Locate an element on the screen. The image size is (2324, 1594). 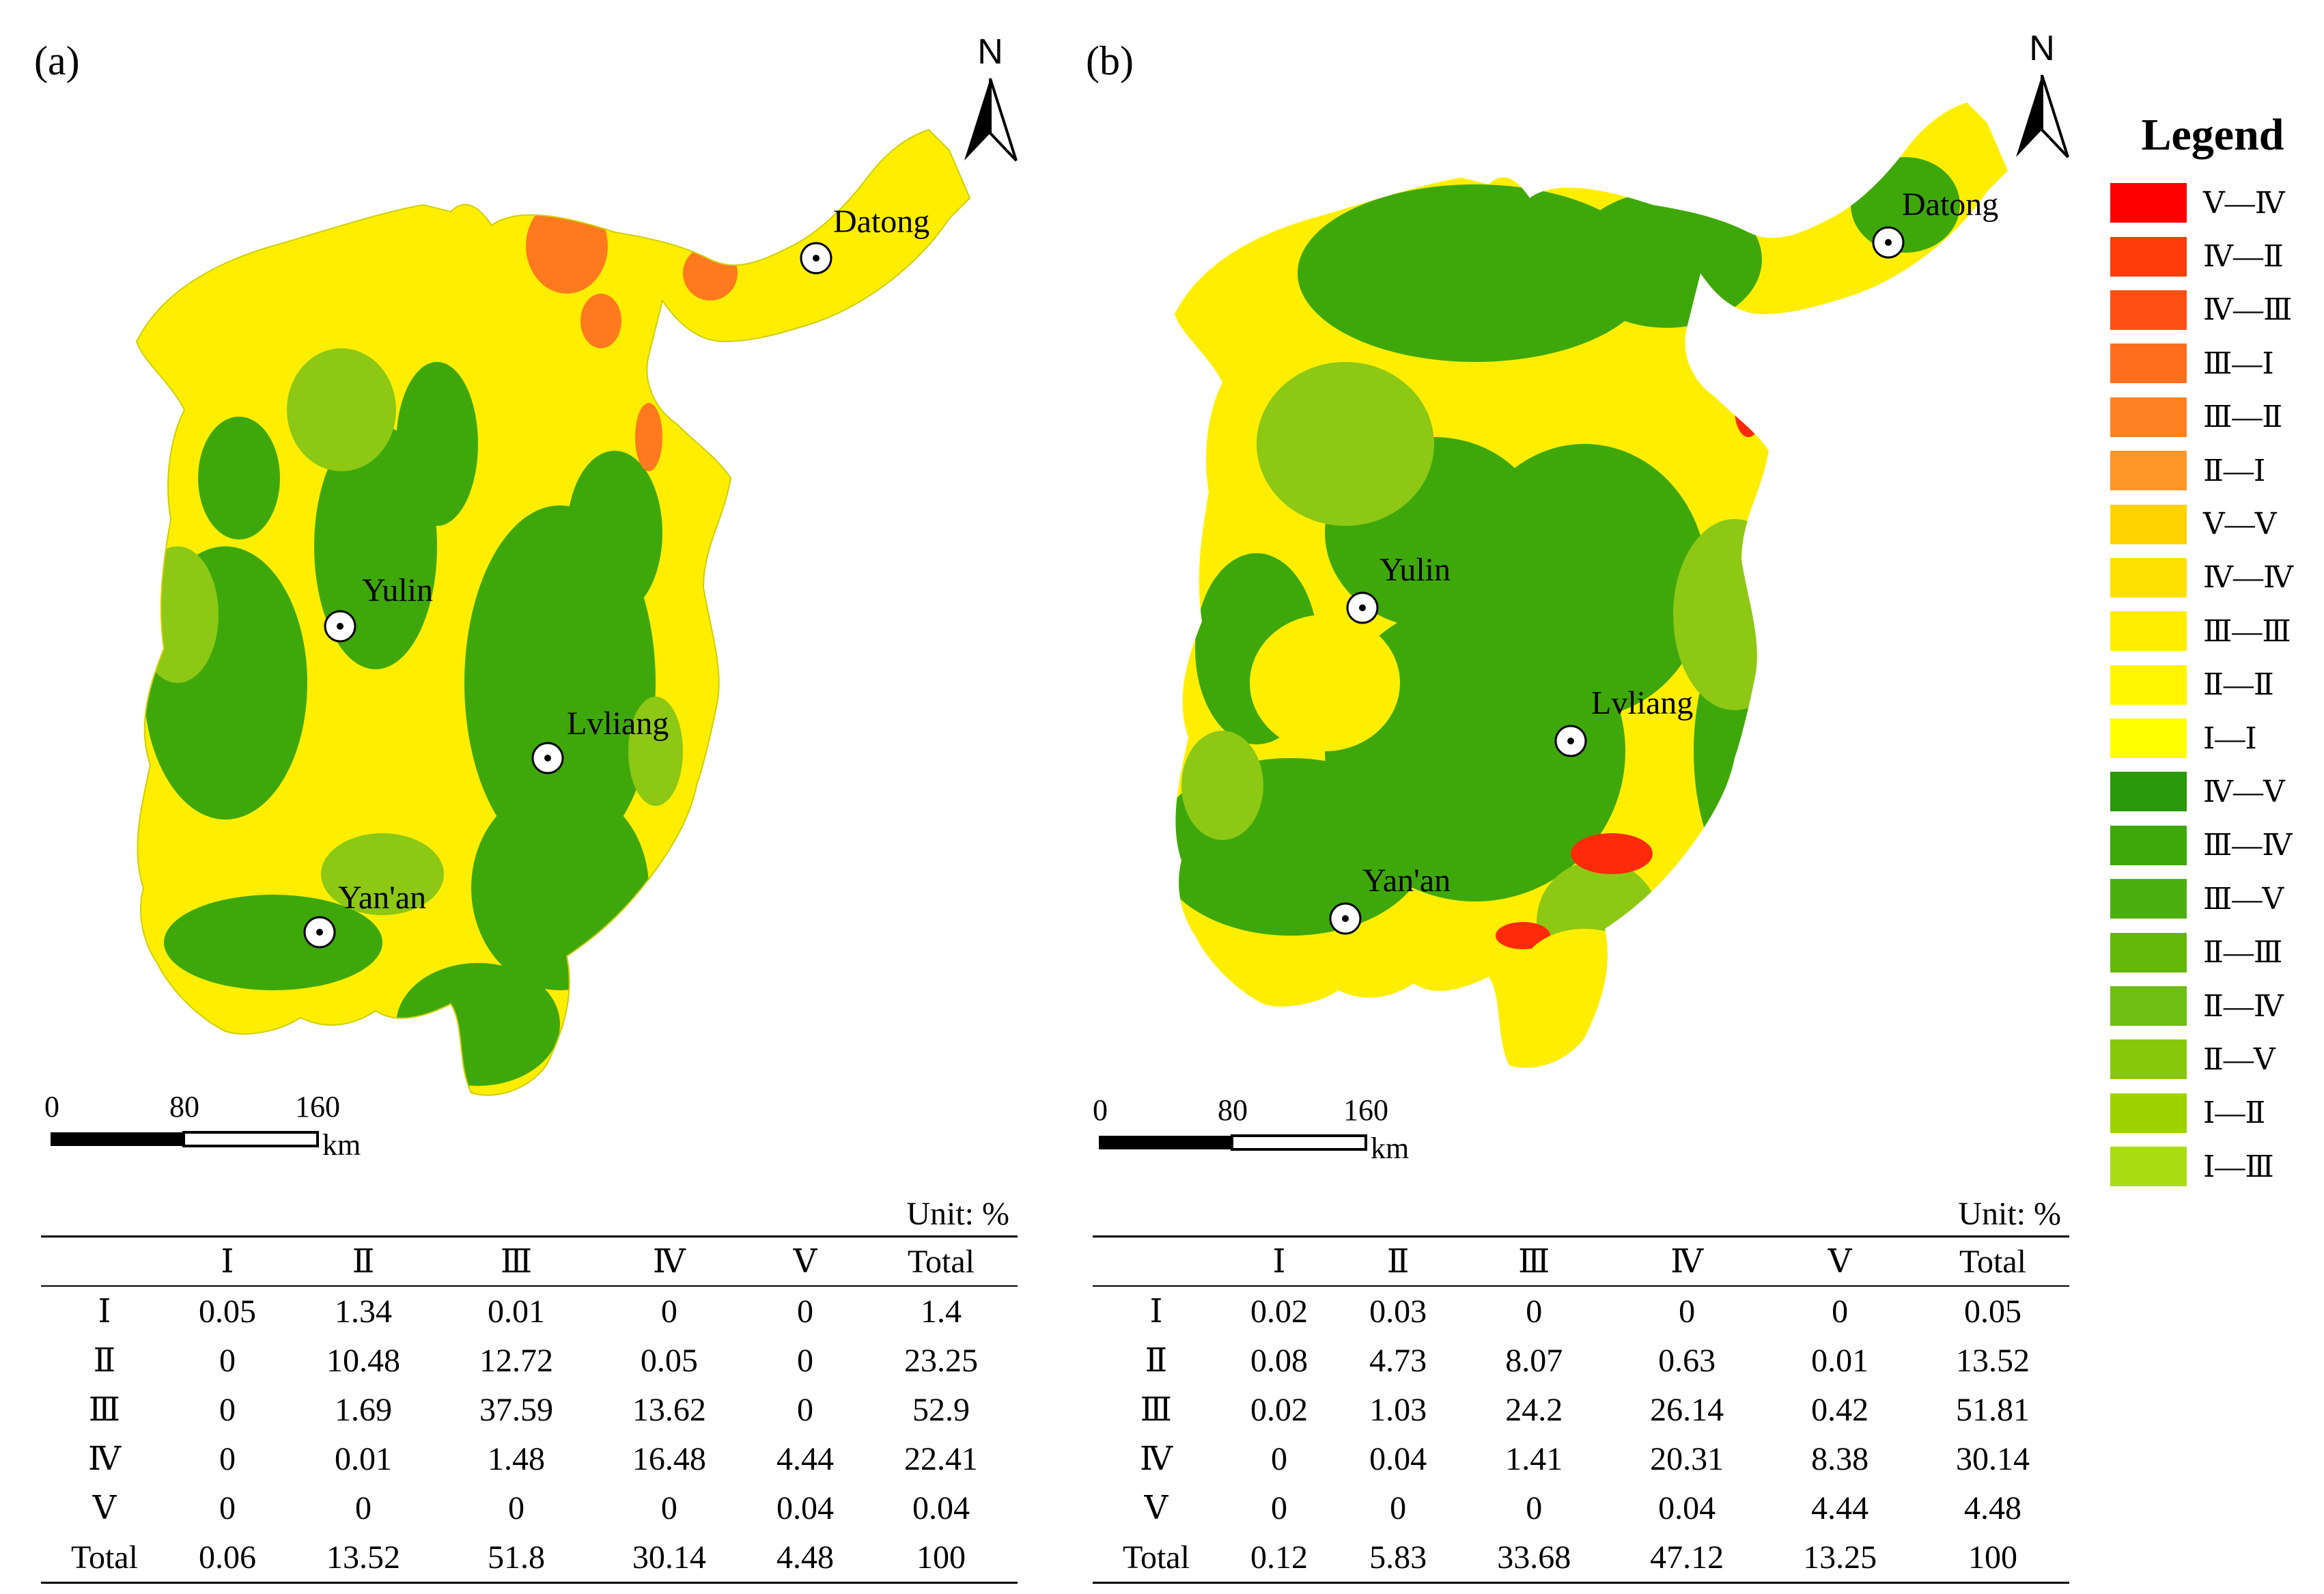
table-cell: 0.12 is located at coordinates (1279, 1559).